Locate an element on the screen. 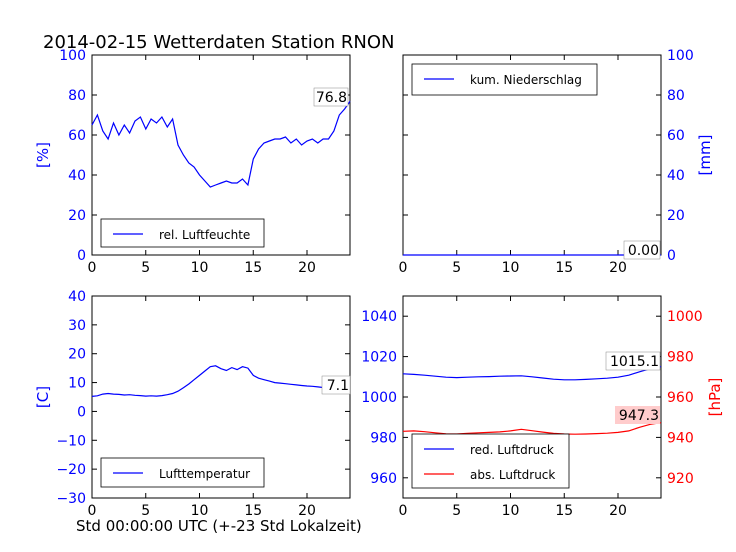 This screenshot has width=736, height=552. figure-xlabel: Std 00:00:00 UTC (+-23 Std Lokalzeit) is located at coordinates (219, 526).